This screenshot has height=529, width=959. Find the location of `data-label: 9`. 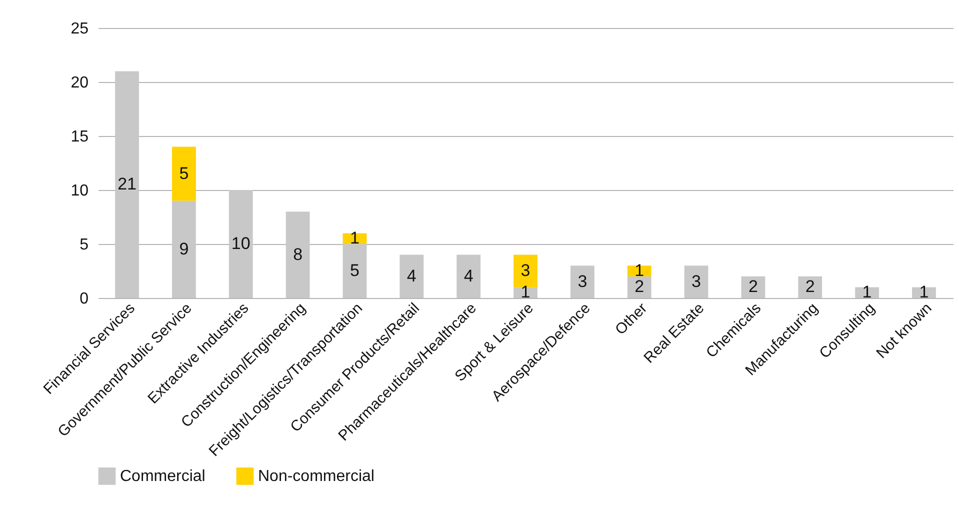

data-label: 9 is located at coordinates (184, 248).